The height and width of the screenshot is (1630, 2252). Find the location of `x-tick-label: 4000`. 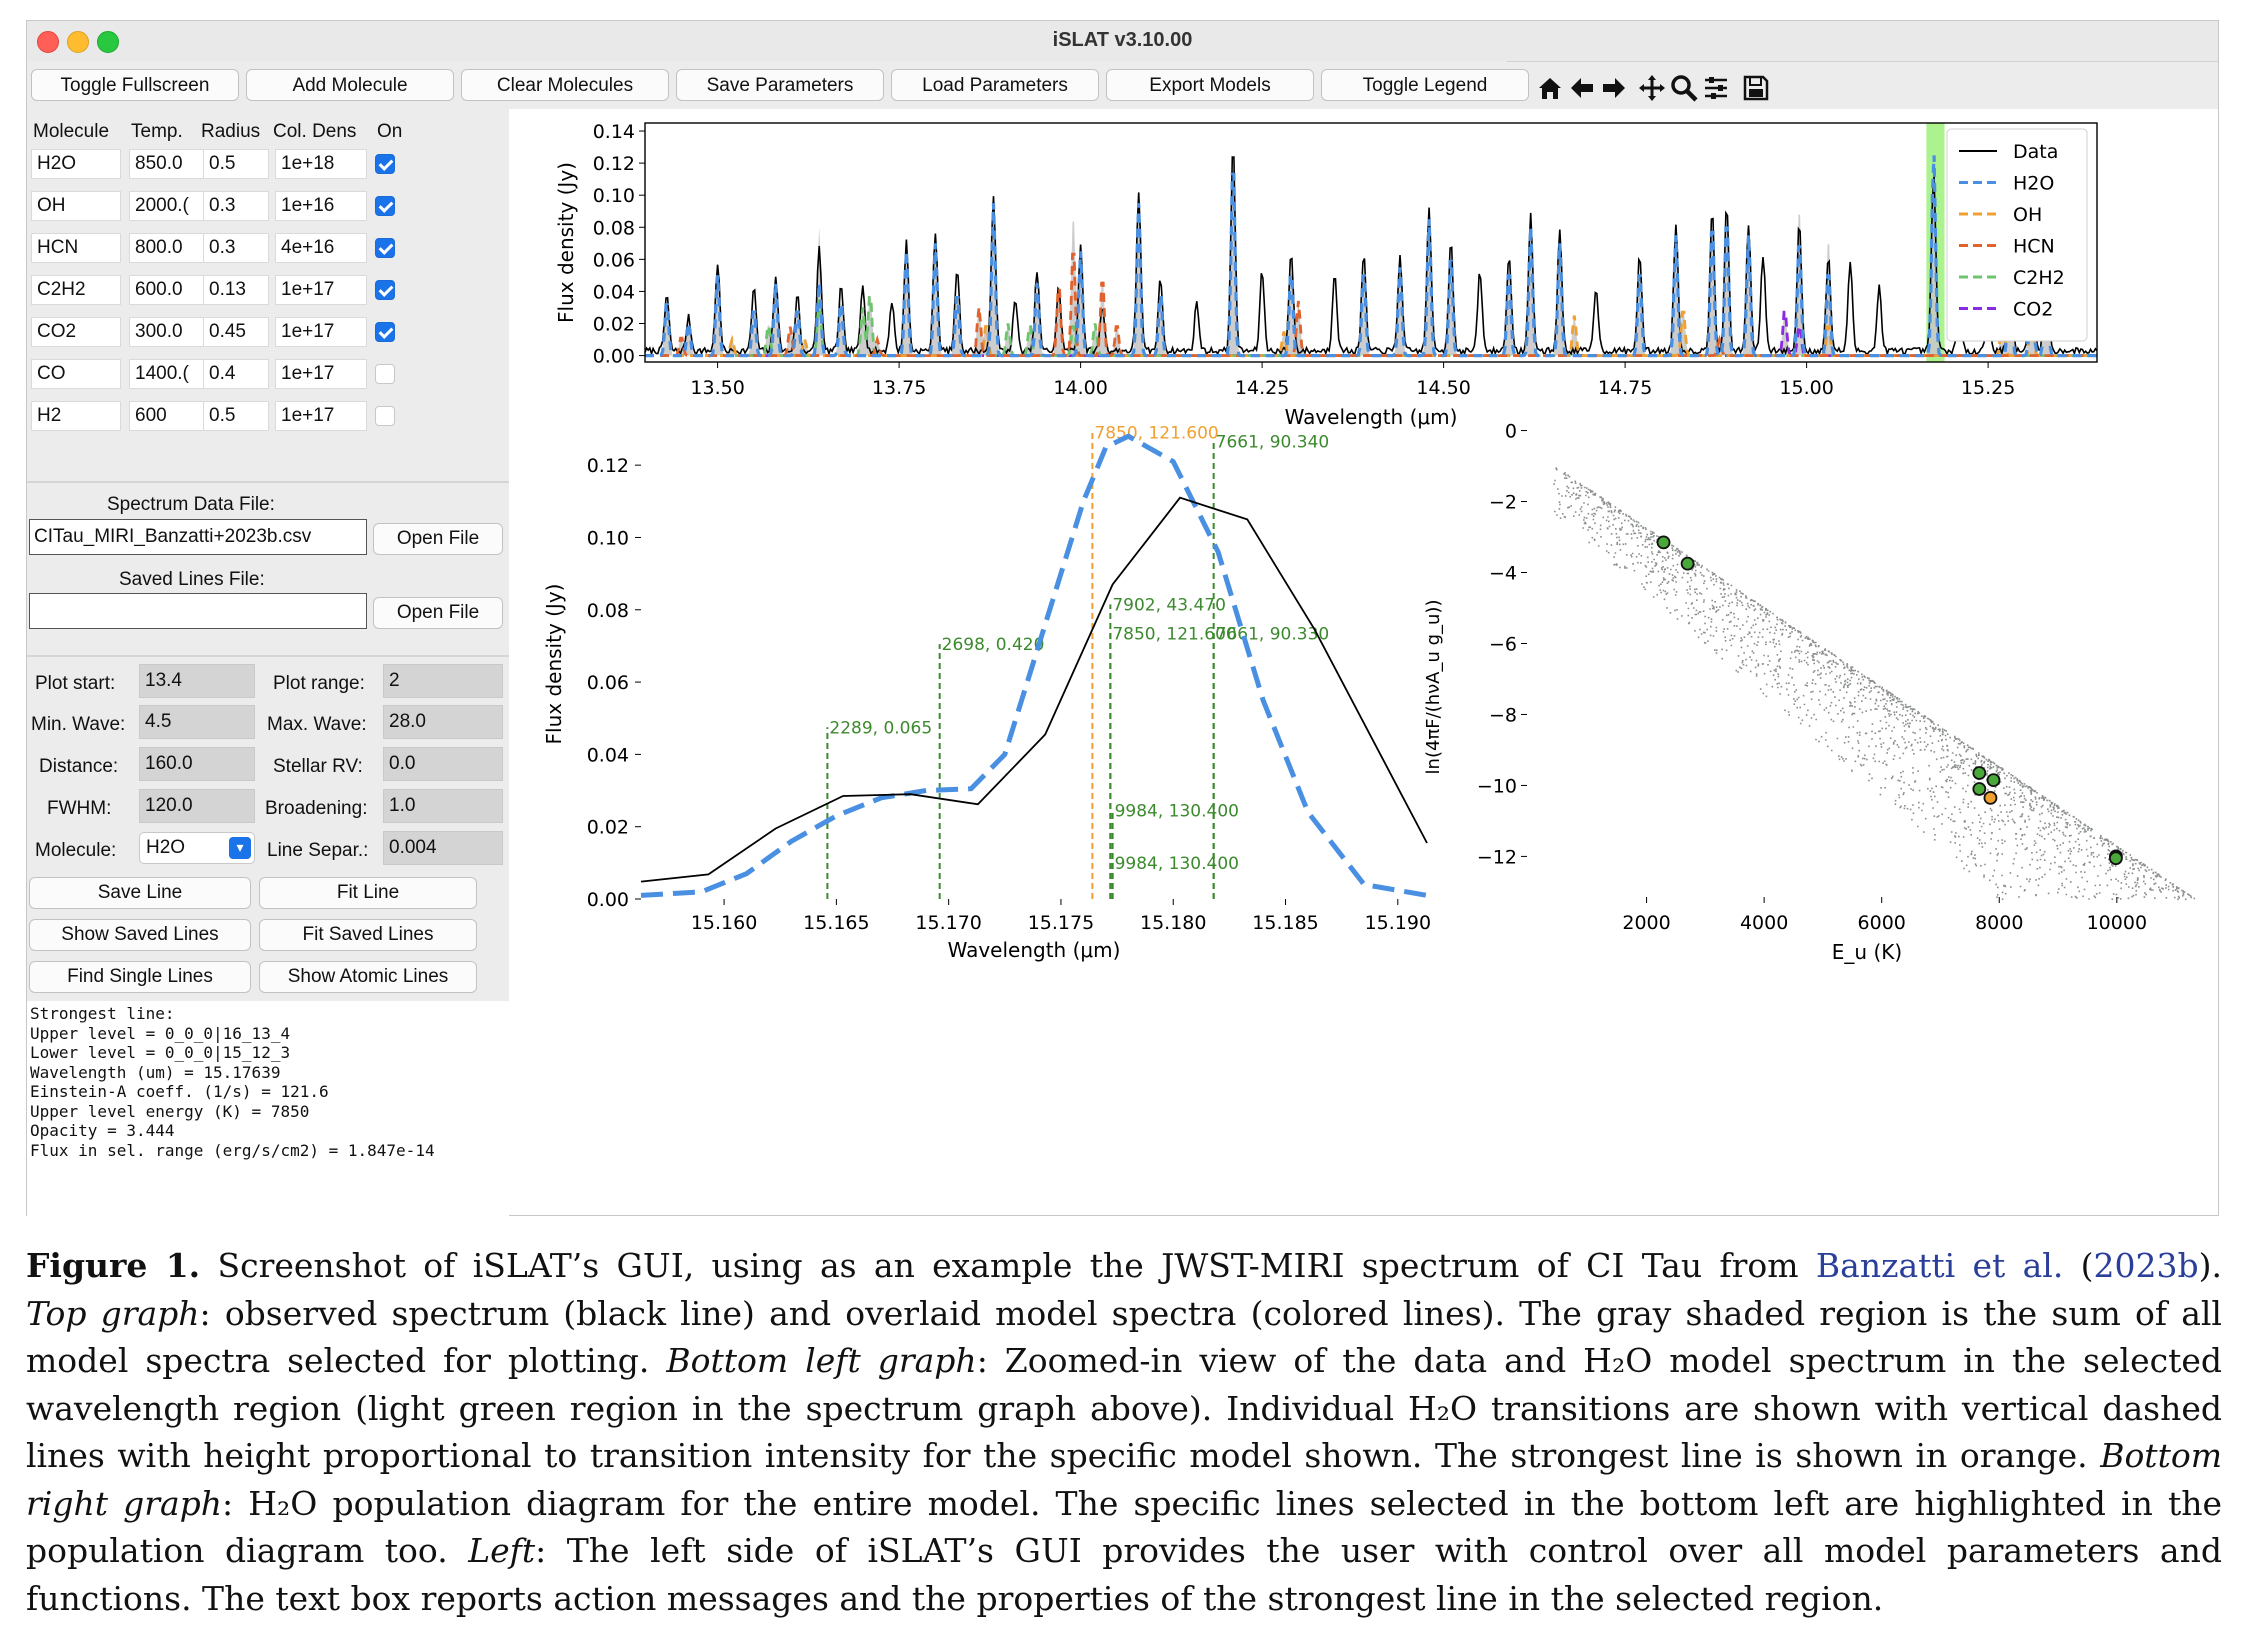

x-tick-label: 4000 is located at coordinates (1764, 923).